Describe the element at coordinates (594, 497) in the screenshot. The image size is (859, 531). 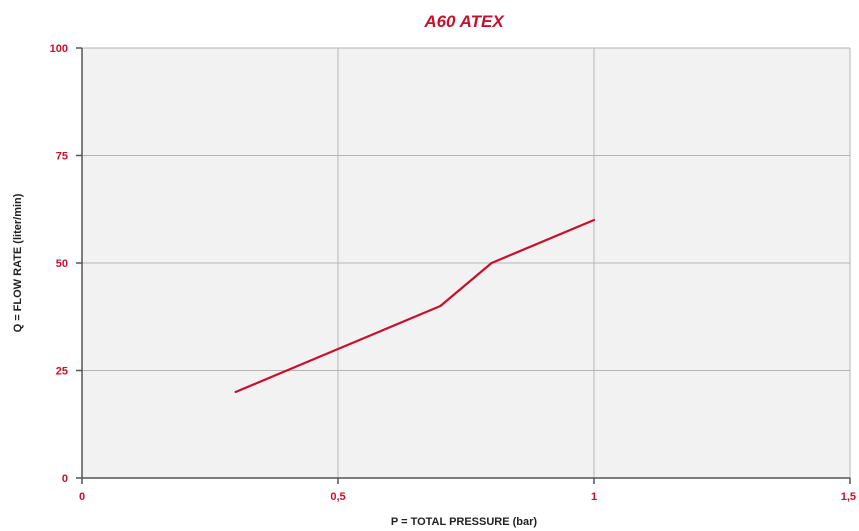
I see `x-tick-label: 1` at that location.